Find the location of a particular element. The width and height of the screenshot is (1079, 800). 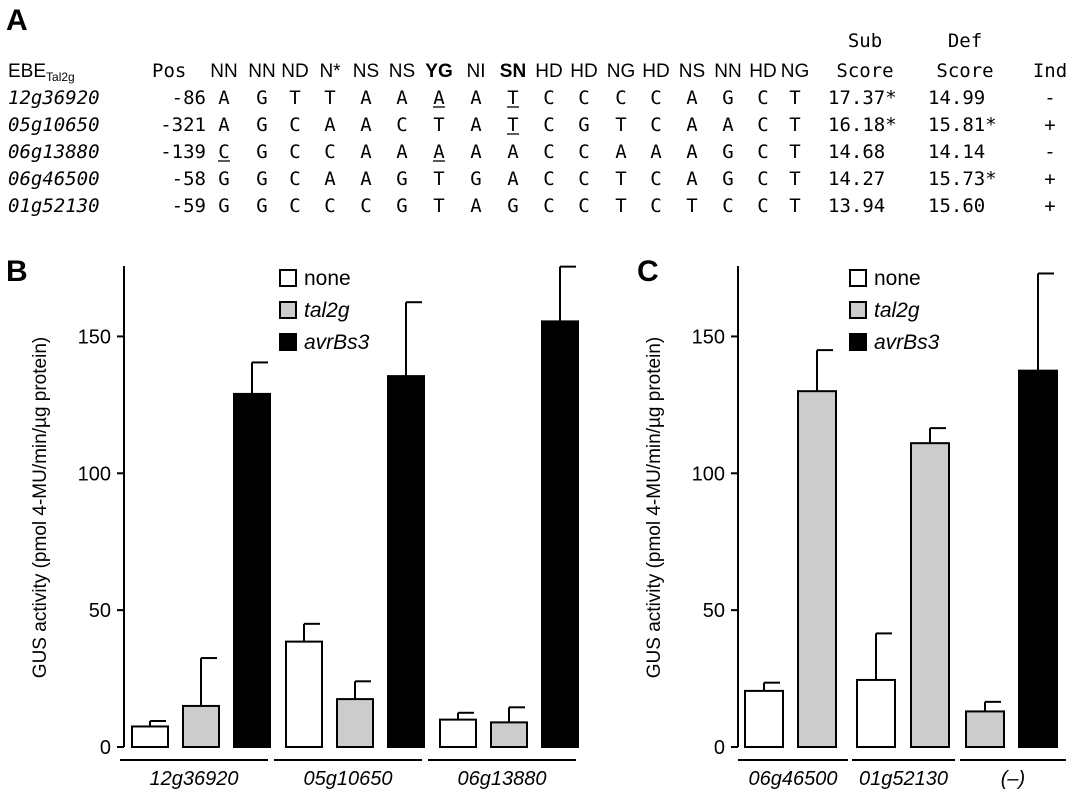

def-score-value: 15.81* is located at coordinates (962, 125).